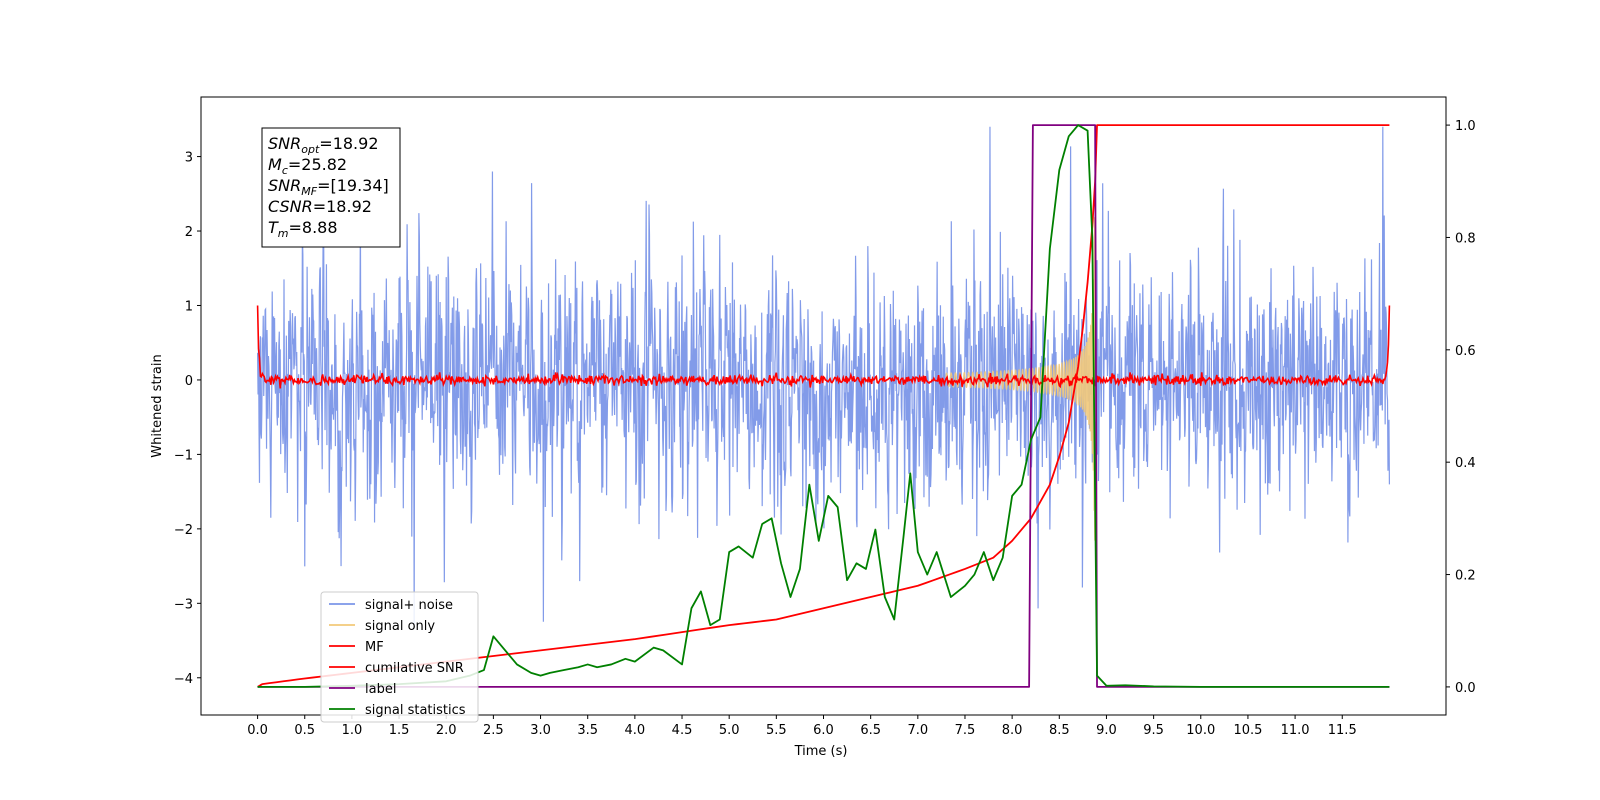 This screenshot has height=800, width=1600. Describe the element at coordinates (823, 347) in the screenshot. I see `series-mf` at that location.